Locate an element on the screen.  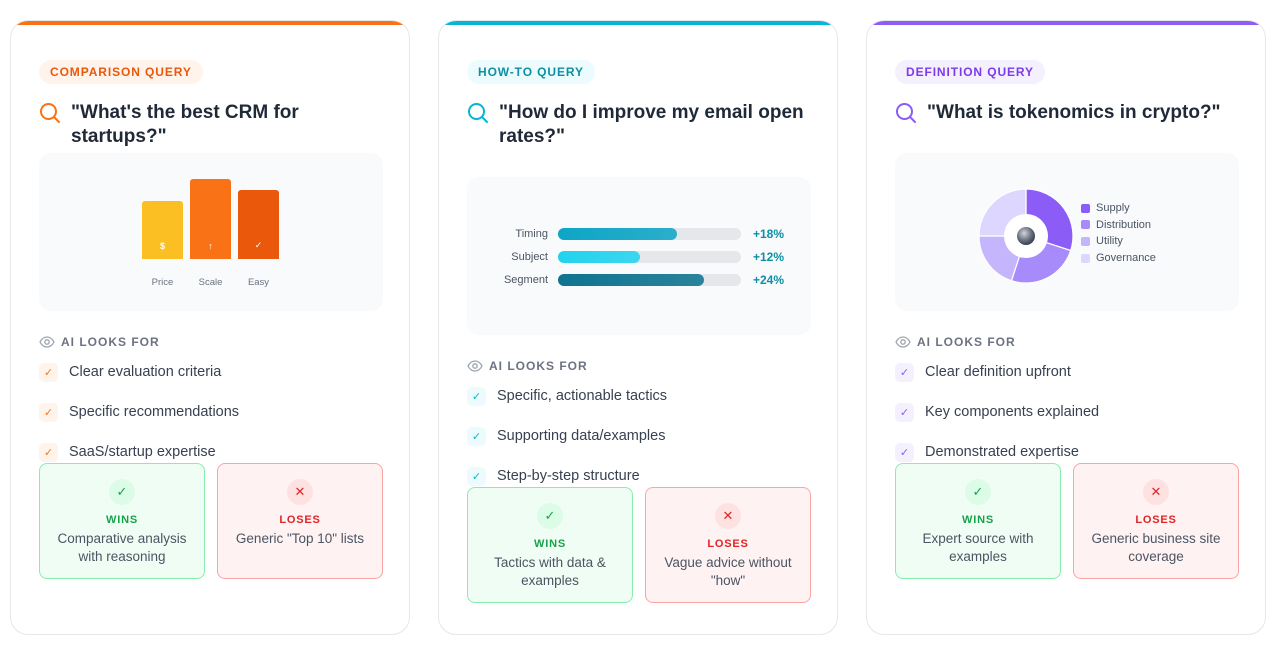
wins-box: ✓ WINS Expert source with examples is located at coordinates (978, 521).